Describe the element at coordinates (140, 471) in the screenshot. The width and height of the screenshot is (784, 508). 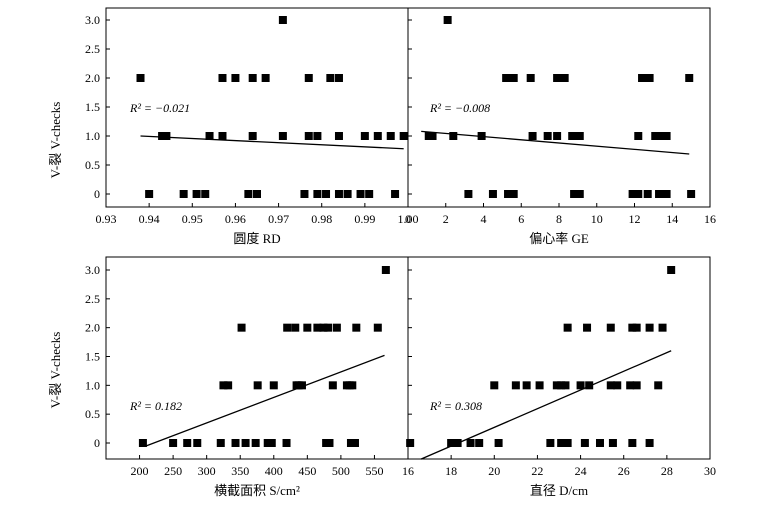
I see `x-tick-label: 200` at that location.